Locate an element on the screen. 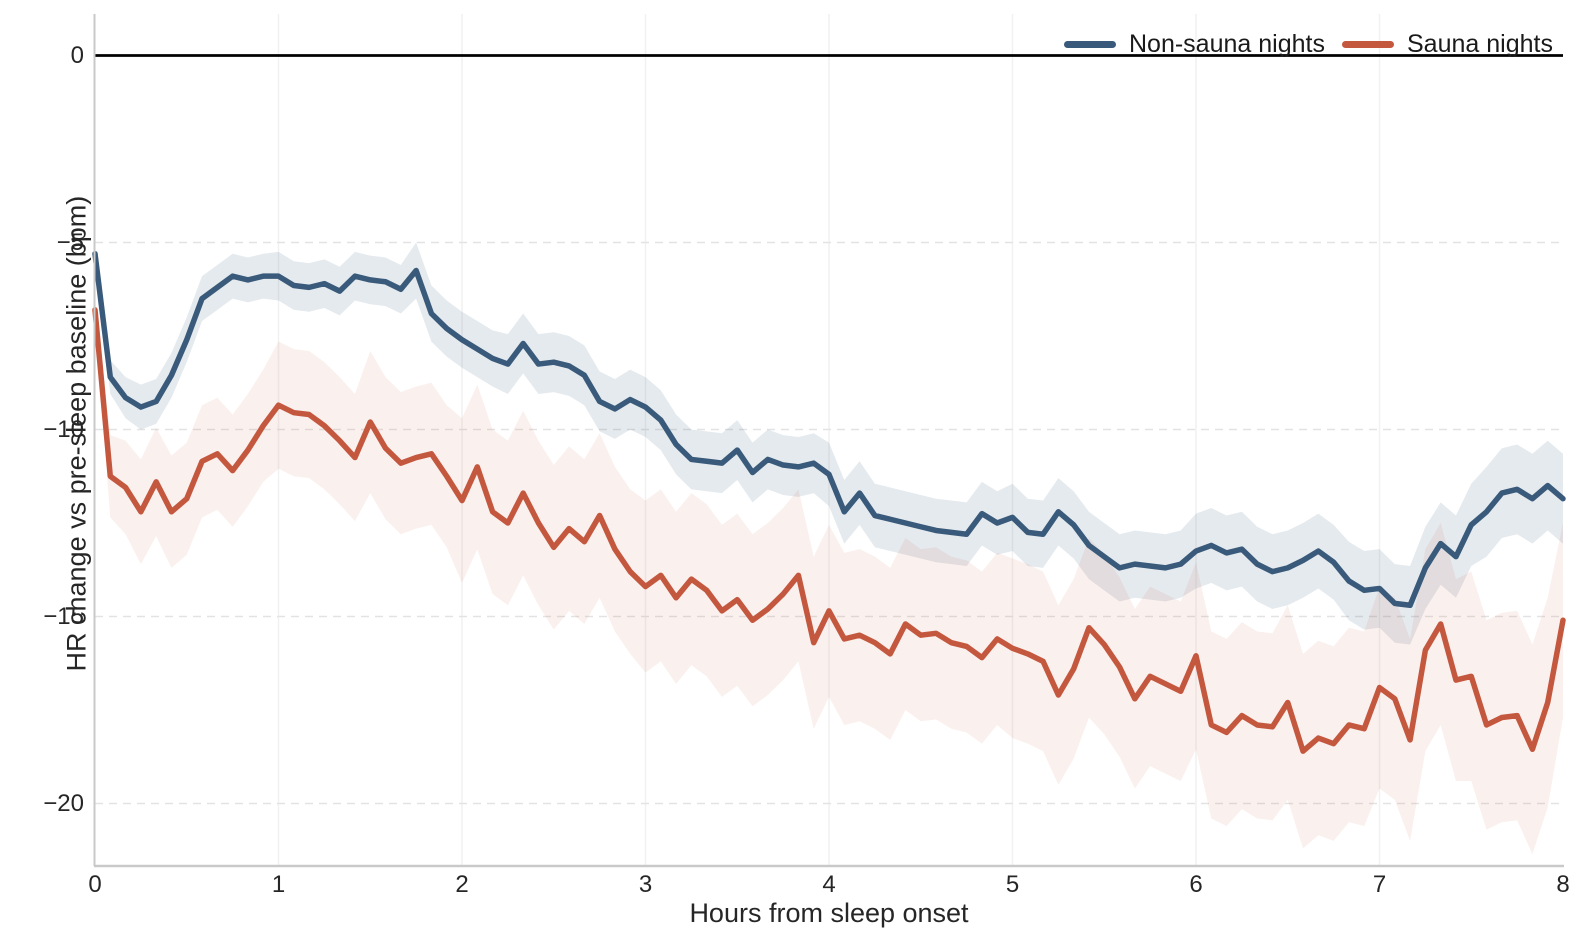 The image size is (1584, 944). x-tick-label-8: 8 is located at coordinates (1563, 884).